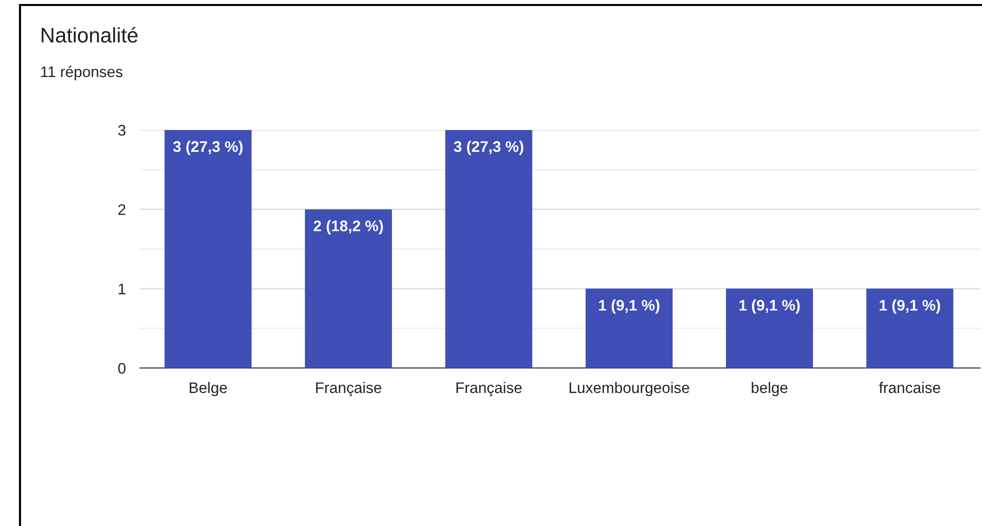 The width and height of the screenshot is (982, 526). I want to click on y-tick-label: 1, so click(122, 289).